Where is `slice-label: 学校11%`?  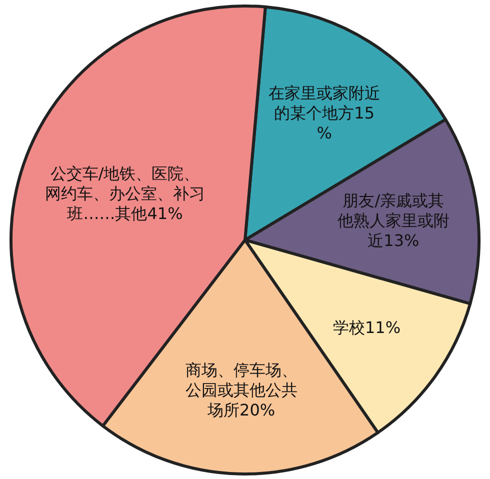 slice-label: 学校11% is located at coordinates (366, 327).